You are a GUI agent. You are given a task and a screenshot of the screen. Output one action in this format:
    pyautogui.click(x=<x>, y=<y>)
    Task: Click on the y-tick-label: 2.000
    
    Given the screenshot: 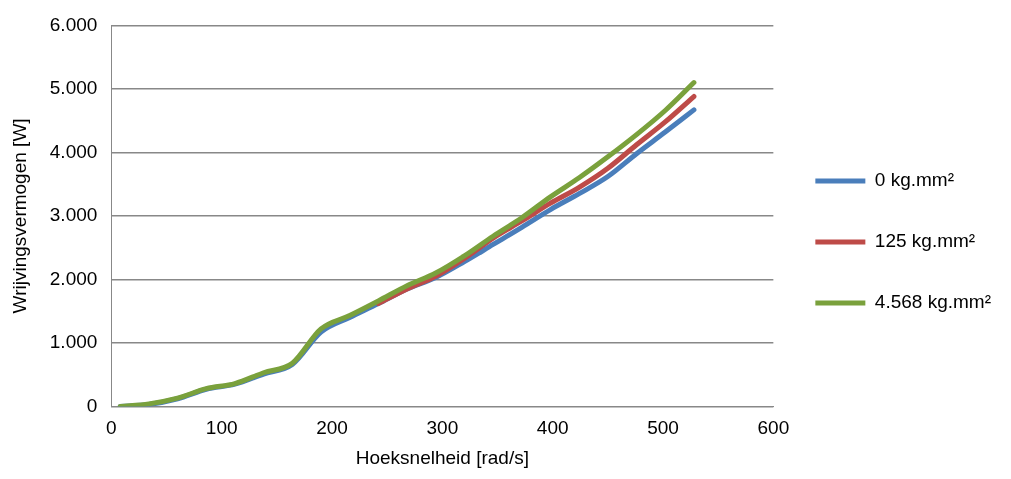 What is the action you would take?
    pyautogui.click(x=73, y=278)
    